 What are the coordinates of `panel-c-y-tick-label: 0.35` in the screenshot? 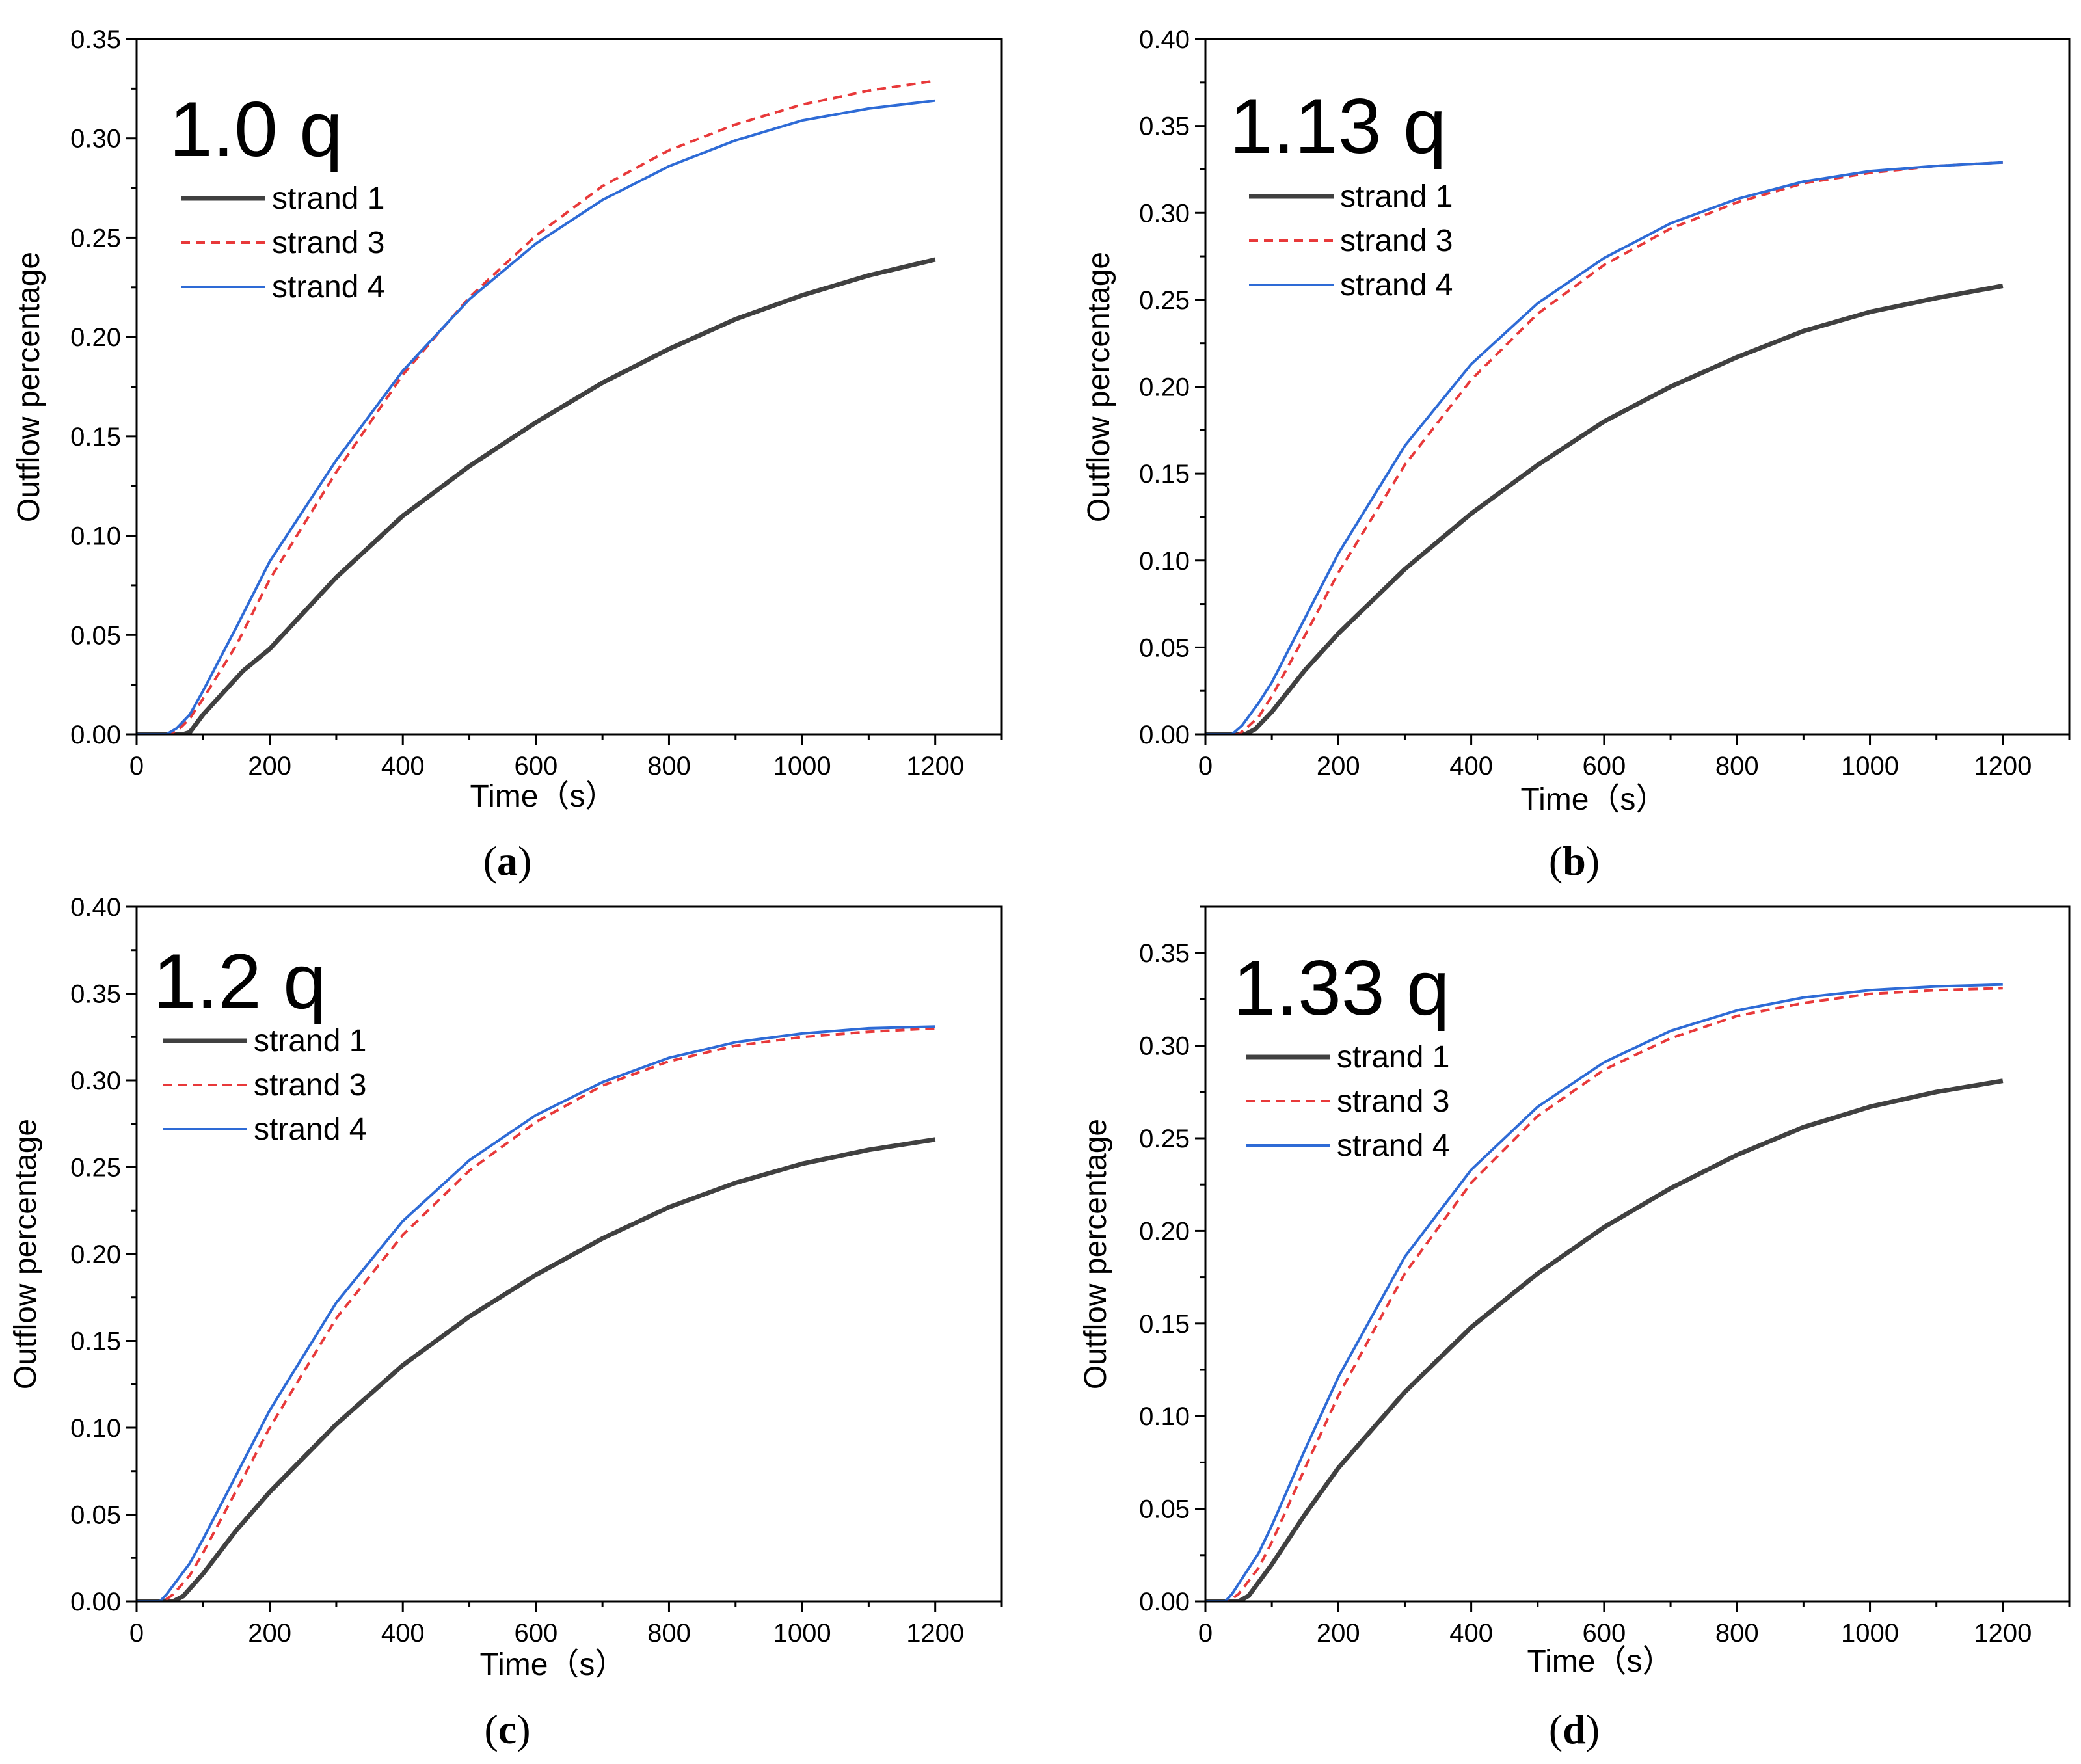 It's located at (95, 994).